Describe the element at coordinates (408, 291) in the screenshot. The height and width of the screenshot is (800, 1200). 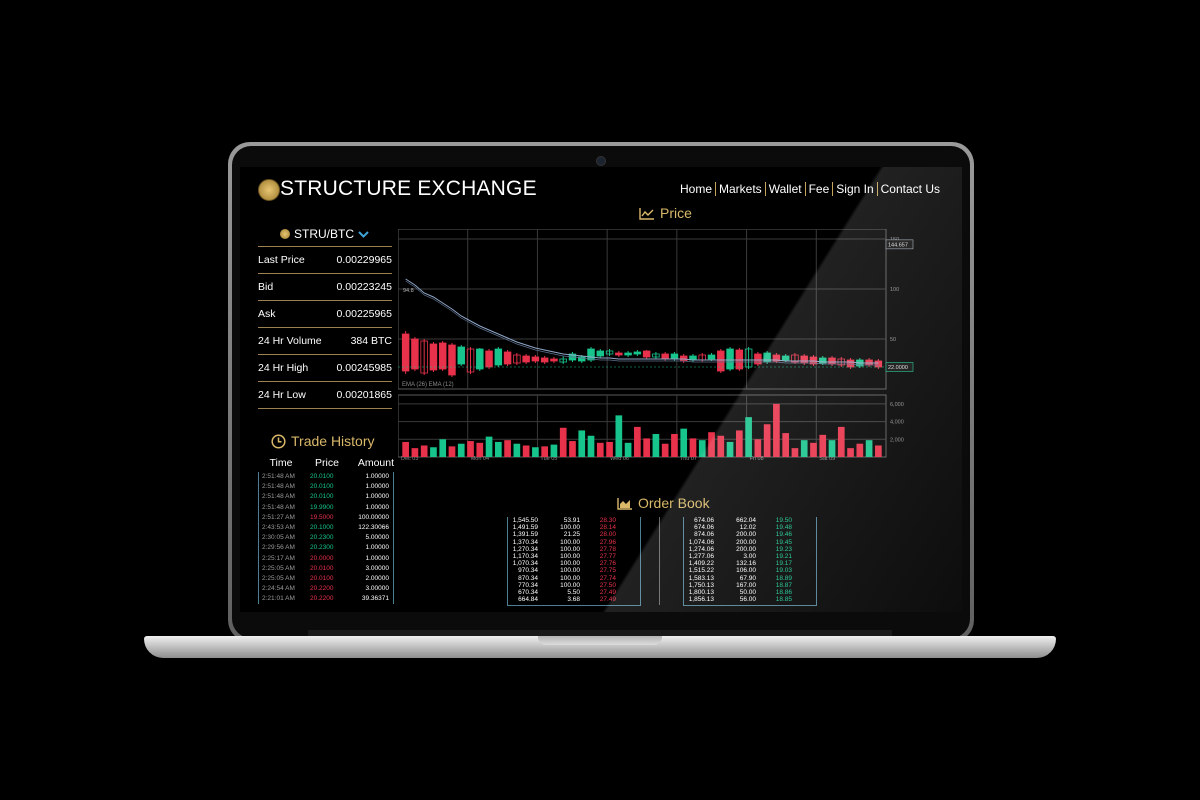
I see `ema-start-label: 94.8` at that location.